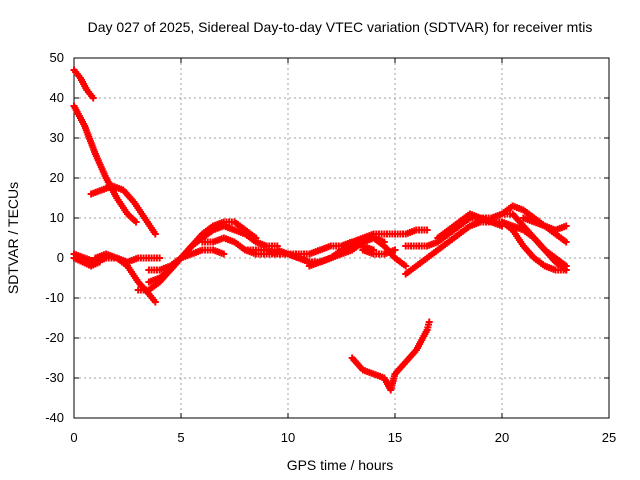 This screenshot has height=480, width=640. Describe the element at coordinates (502, 437) in the screenshot. I see `x-tick-label: 20` at that location.